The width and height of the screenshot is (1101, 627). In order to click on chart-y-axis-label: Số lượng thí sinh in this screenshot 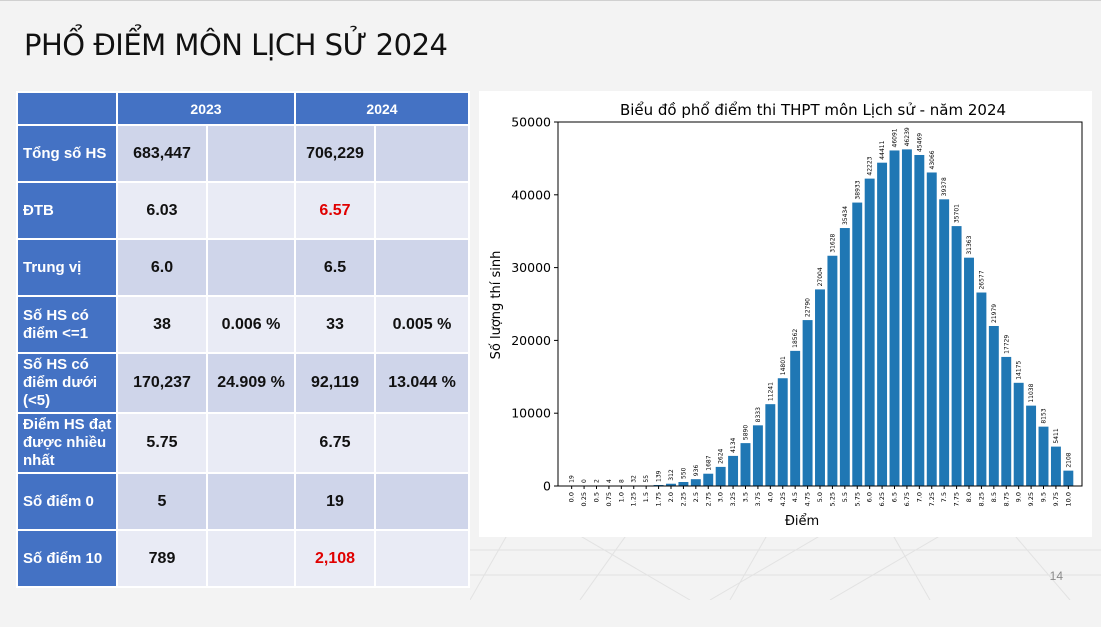, I will do `click(496, 305)`.